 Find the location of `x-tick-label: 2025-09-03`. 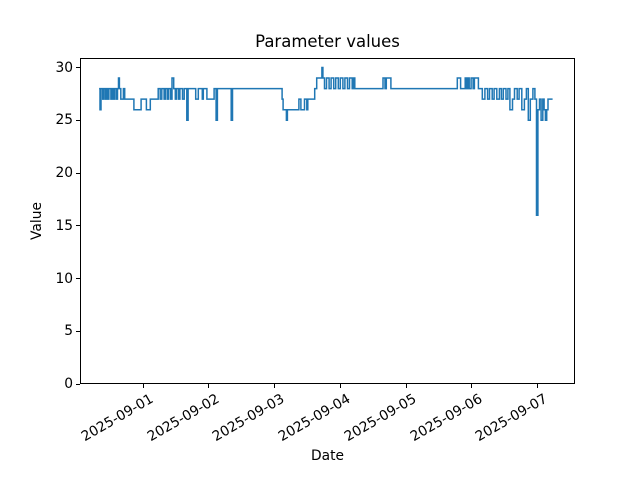

x-tick-label: 2025-09-03 is located at coordinates (249, 418).